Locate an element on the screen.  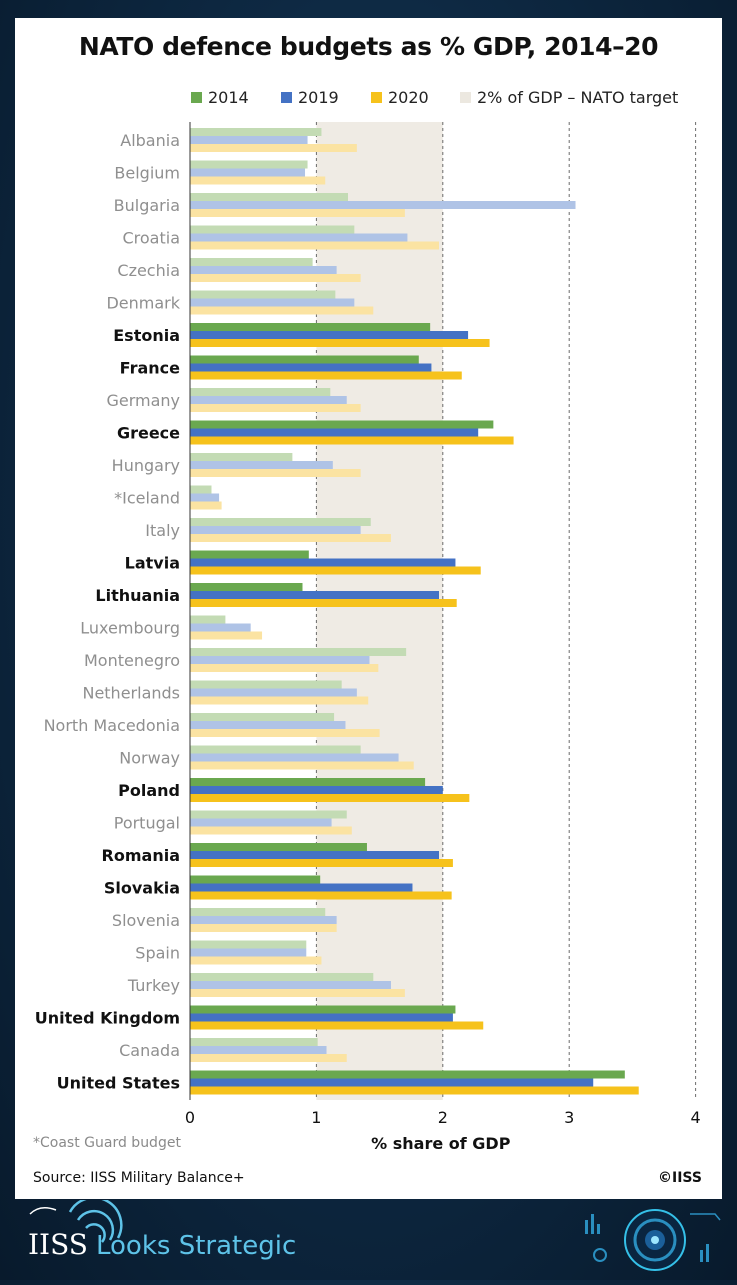
legend-label-2014: 2014 is located at coordinates (228, 97).